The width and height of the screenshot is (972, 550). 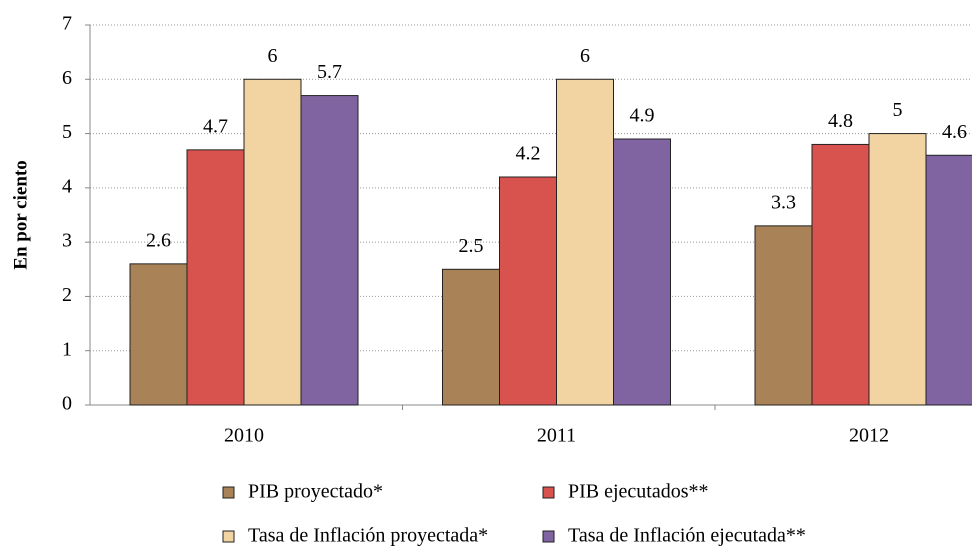 I want to click on data-label: 5.7, so click(x=329, y=72).